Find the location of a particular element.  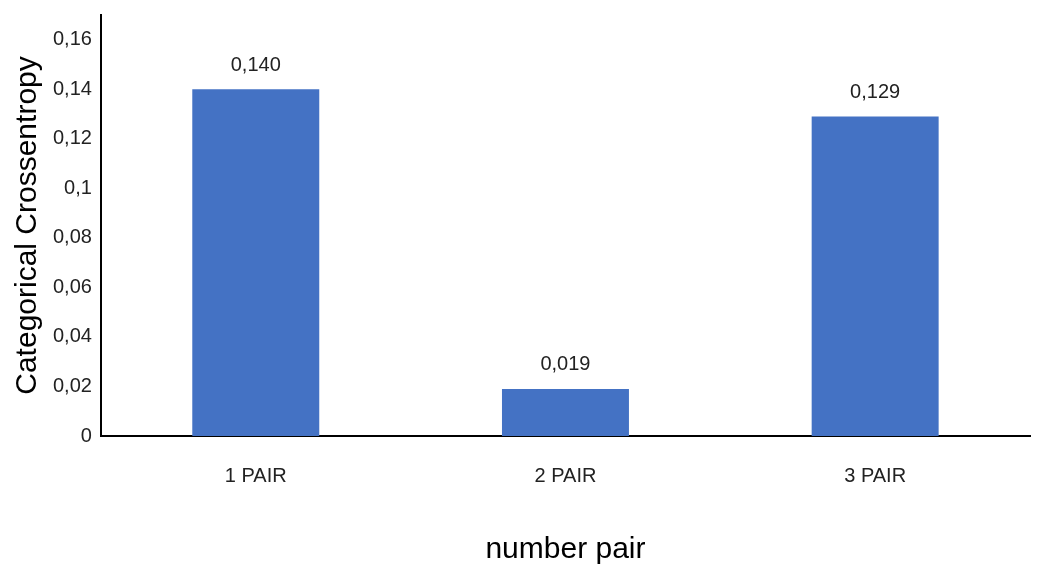

y-tick-label: 0,04 is located at coordinates (72, 335).